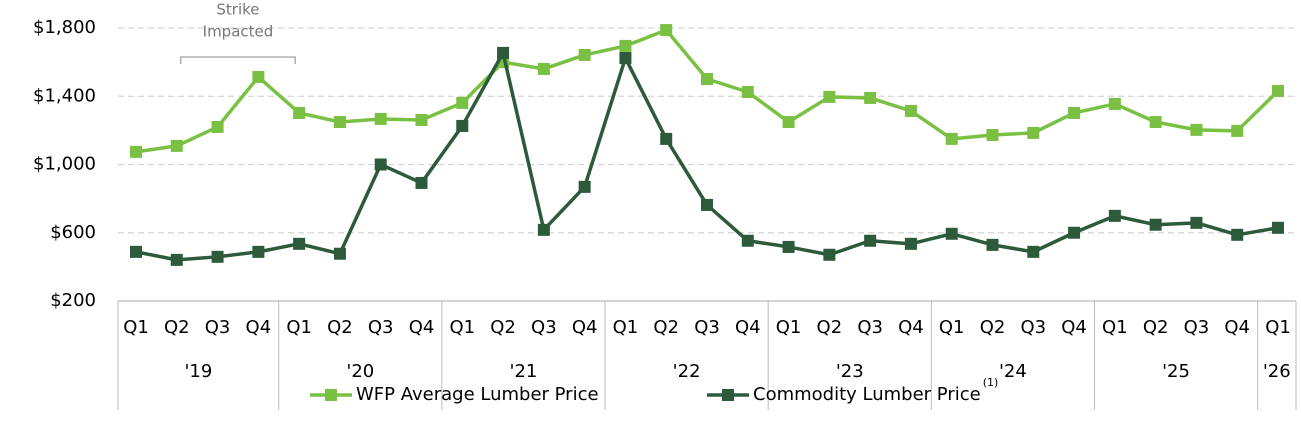 The height and width of the screenshot is (435, 1301). What do you see at coordinates (1176, 371) in the screenshot?
I see `x-group-label: '25` at bounding box center [1176, 371].